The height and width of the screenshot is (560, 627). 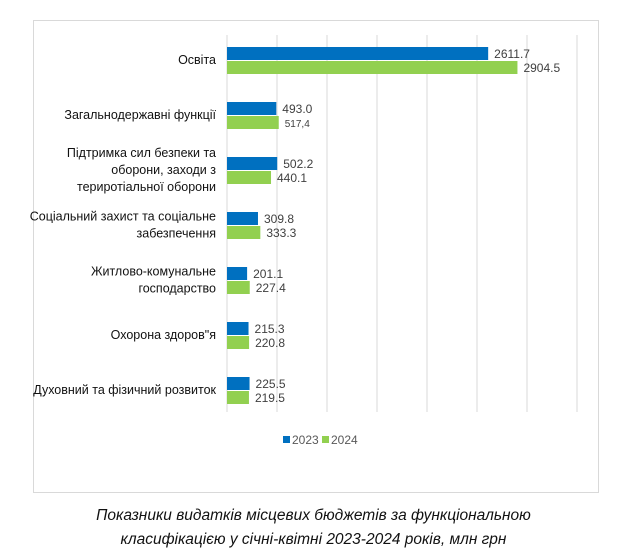 What do you see at coordinates (153, 272) in the screenshot?
I see `category-label: Житлово-комунальне` at bounding box center [153, 272].